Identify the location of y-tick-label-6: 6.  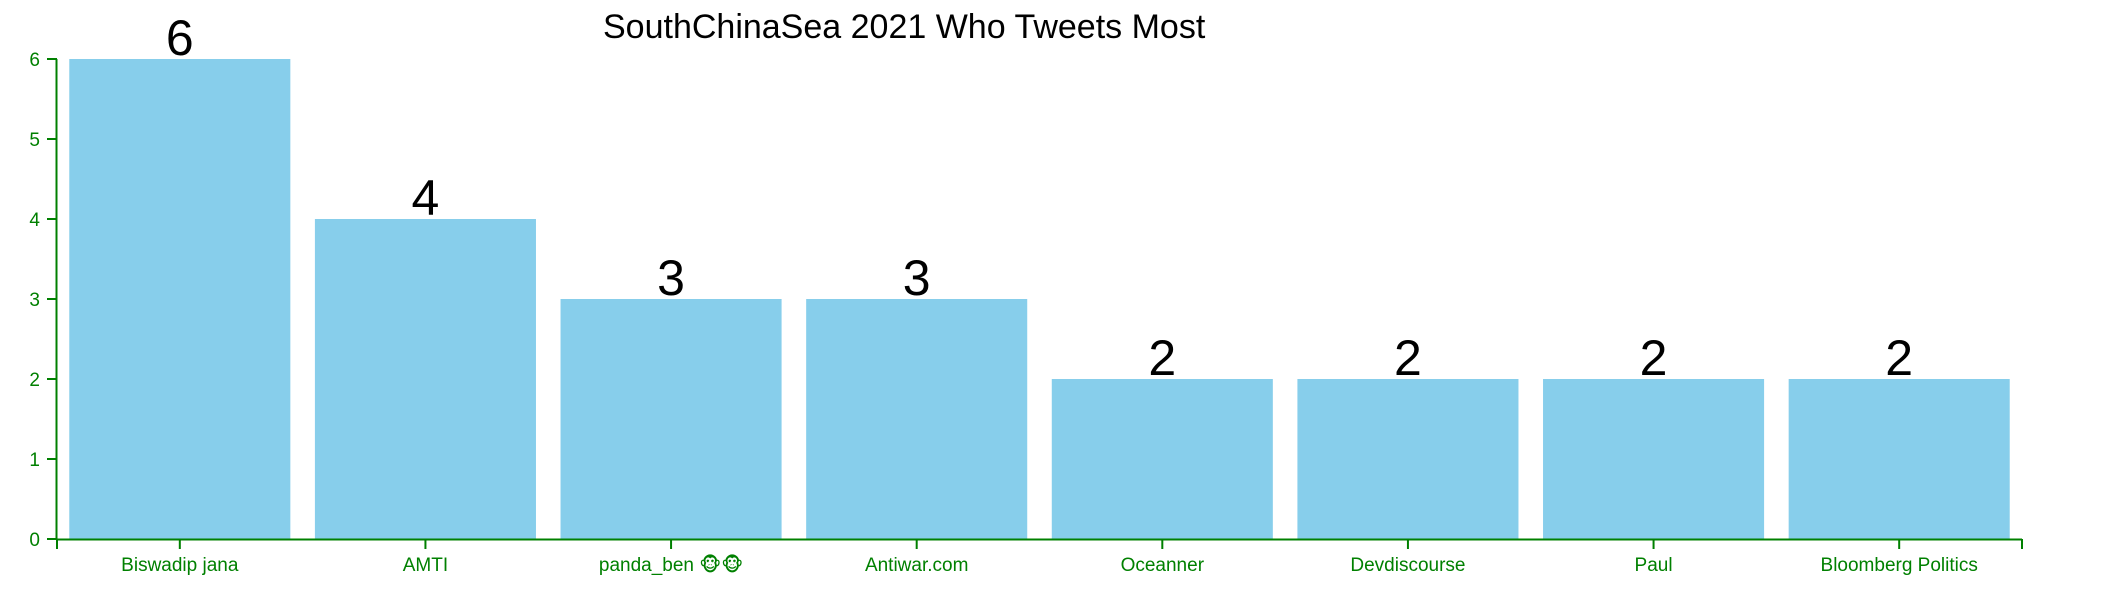
(34, 60).